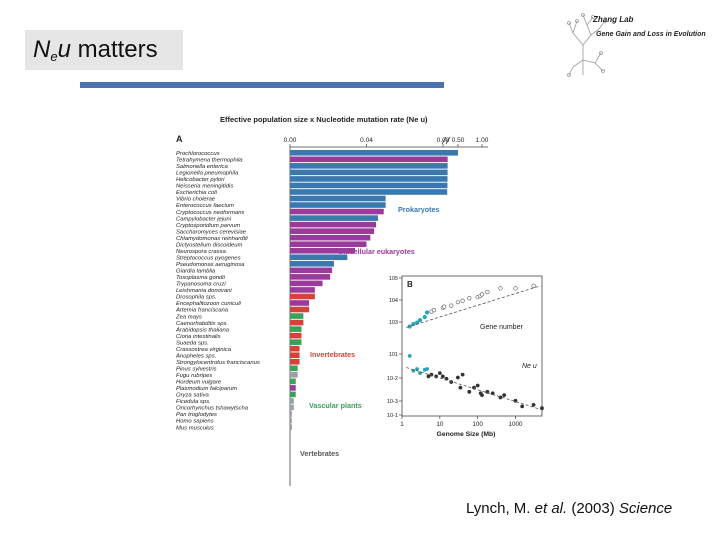 Image resolution: width=720 pixels, height=540 pixels. Describe the element at coordinates (473, 306) in the screenshot. I see `chart-b-gene-trend` at that location.